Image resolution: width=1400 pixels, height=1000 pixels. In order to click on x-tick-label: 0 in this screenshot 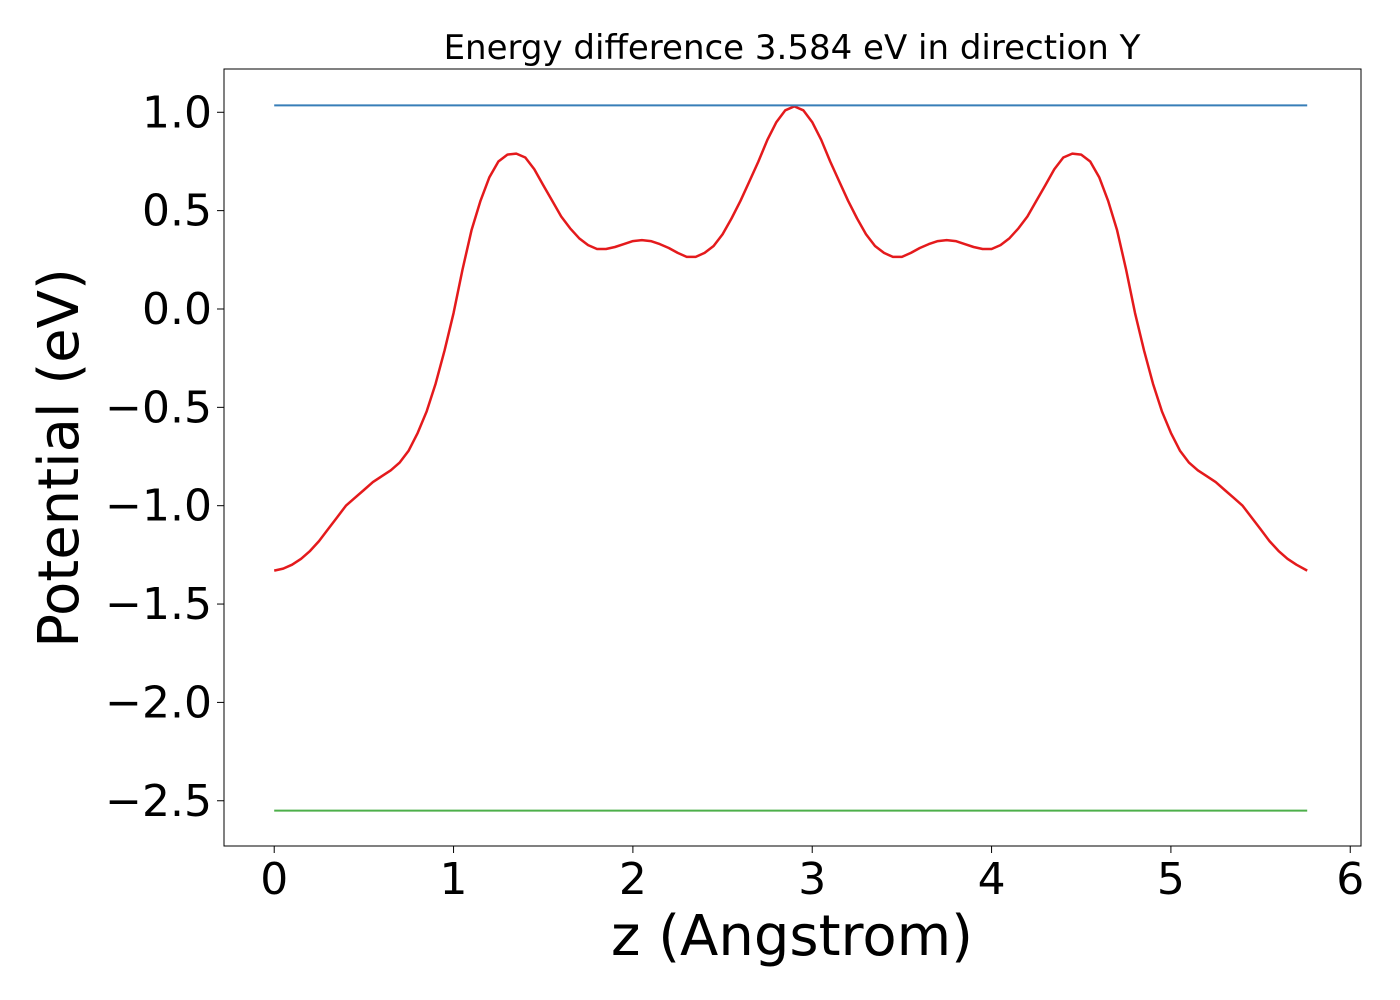, I will do `click(274, 879)`.